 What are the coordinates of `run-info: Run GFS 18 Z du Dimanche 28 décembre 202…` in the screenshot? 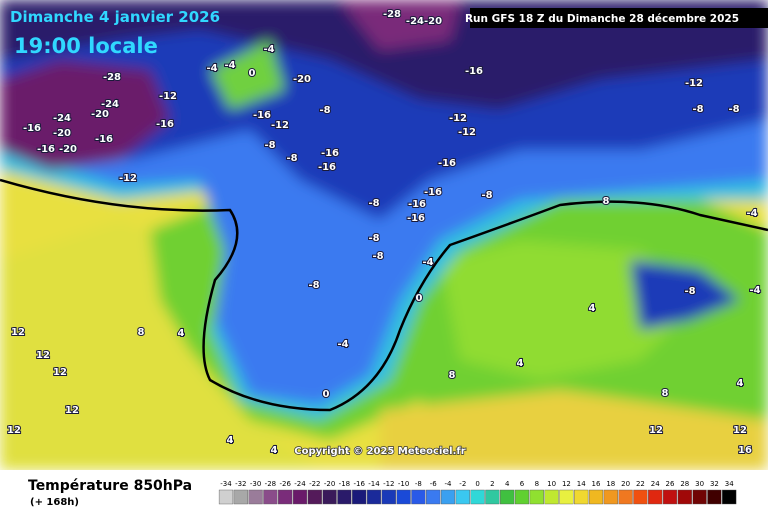 It's located at (602, 19).